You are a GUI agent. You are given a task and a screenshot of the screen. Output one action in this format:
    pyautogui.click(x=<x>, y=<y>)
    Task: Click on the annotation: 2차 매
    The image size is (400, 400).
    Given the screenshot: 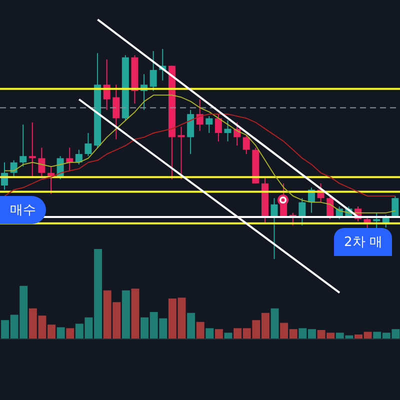 What is the action you would take?
    pyautogui.click(x=363, y=242)
    